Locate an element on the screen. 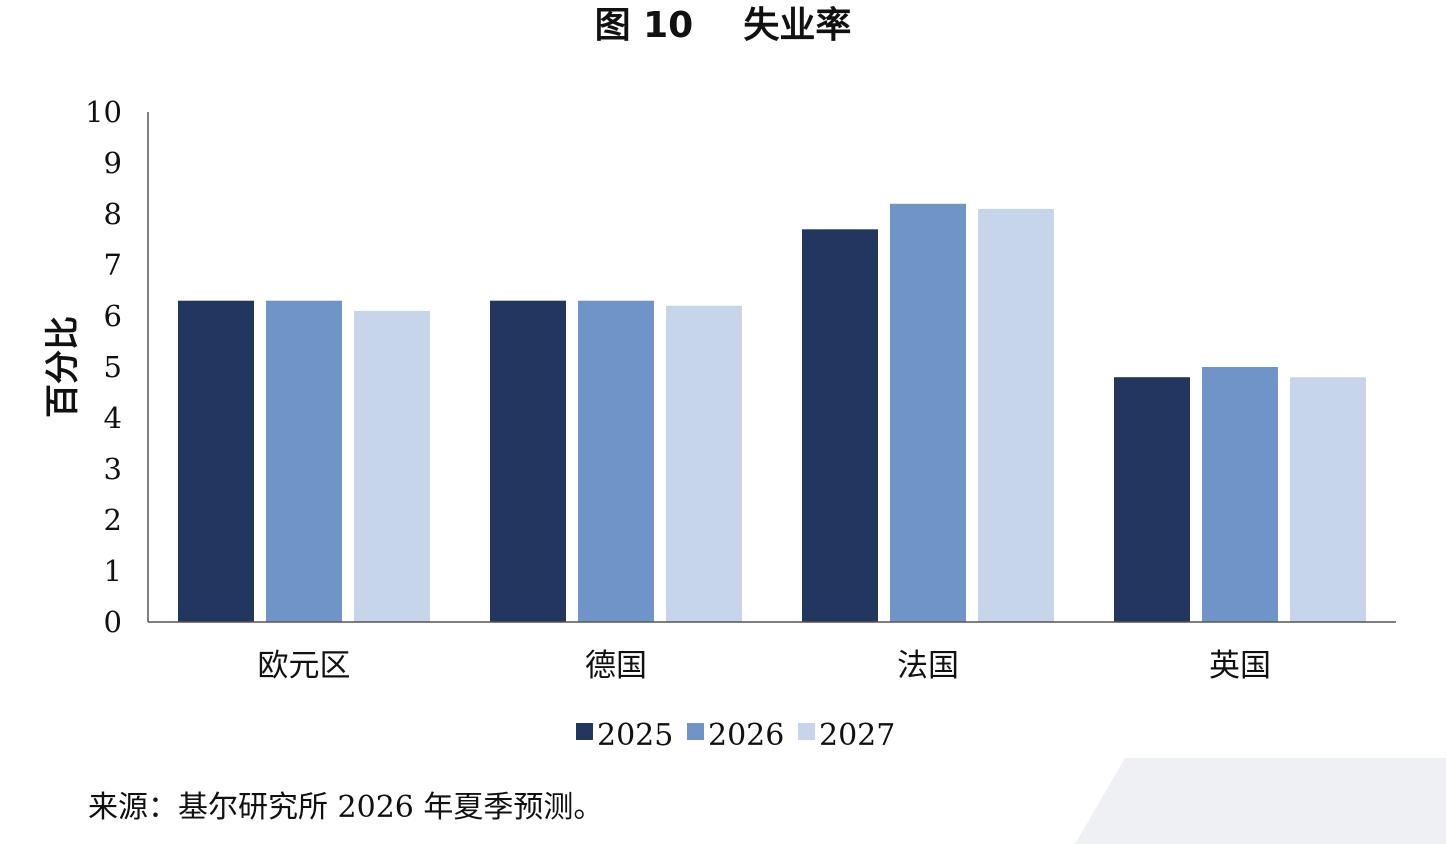 The height and width of the screenshot is (844, 1446). x-category-label: 英国 is located at coordinates (1240, 666).